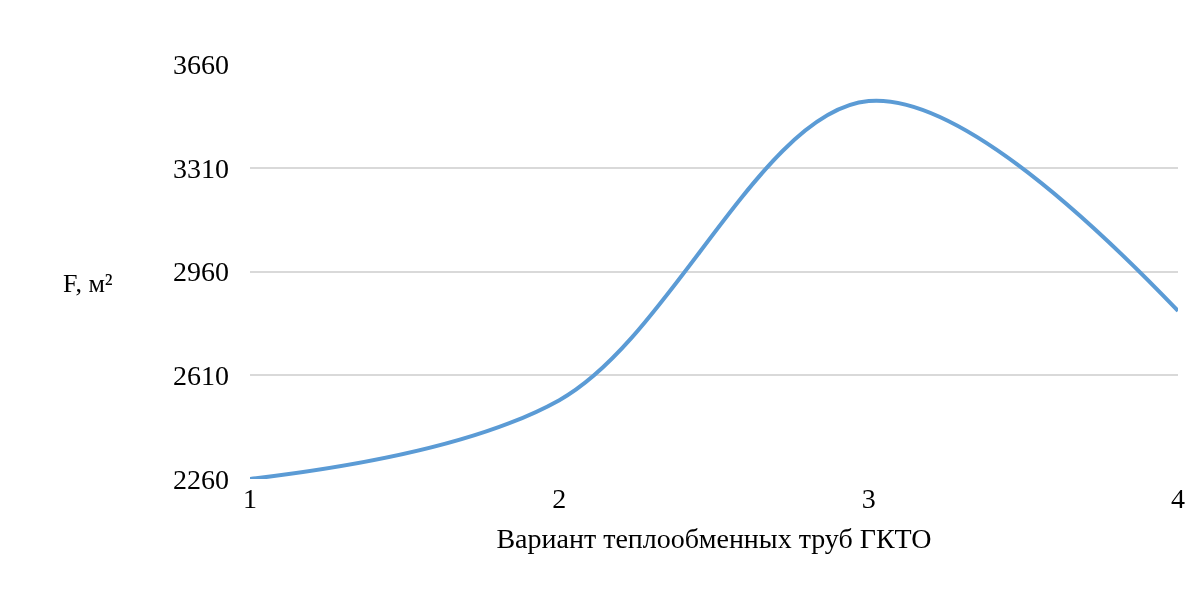 The image size is (1200, 610). I want to click on x-tick-label: 2, so click(559, 498).